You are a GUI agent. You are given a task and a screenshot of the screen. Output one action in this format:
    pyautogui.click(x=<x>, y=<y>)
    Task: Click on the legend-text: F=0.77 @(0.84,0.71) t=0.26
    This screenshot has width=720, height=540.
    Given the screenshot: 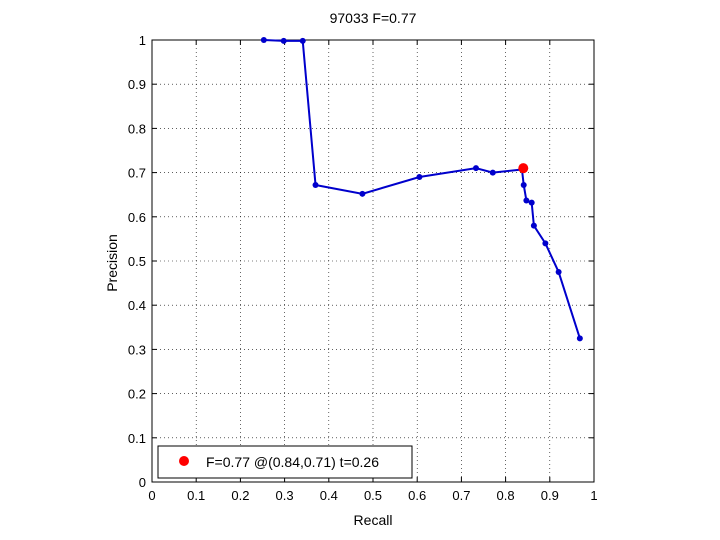 What is the action you would take?
    pyautogui.click(x=292, y=462)
    